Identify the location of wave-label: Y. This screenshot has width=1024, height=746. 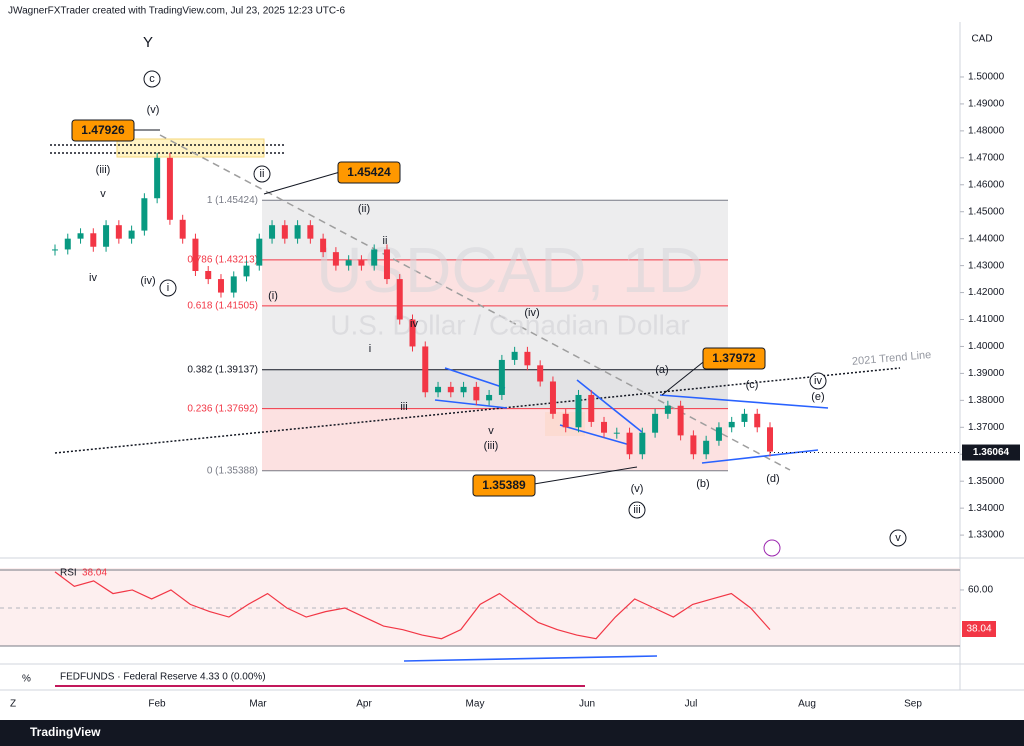
(148, 42).